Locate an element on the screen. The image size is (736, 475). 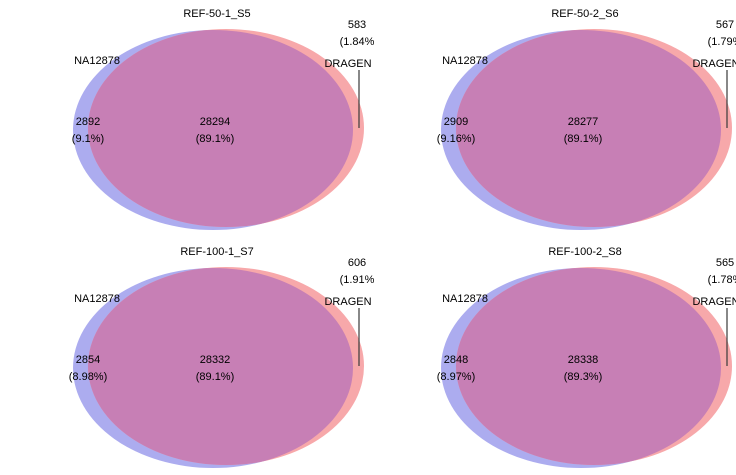
dragen-only-count: 565 (1.78% is located at coordinates (722, 272).